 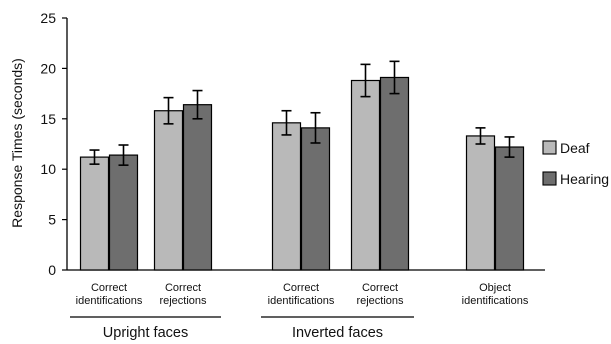 What do you see at coordinates (495, 288) in the screenshot?
I see `category-label: Object` at bounding box center [495, 288].